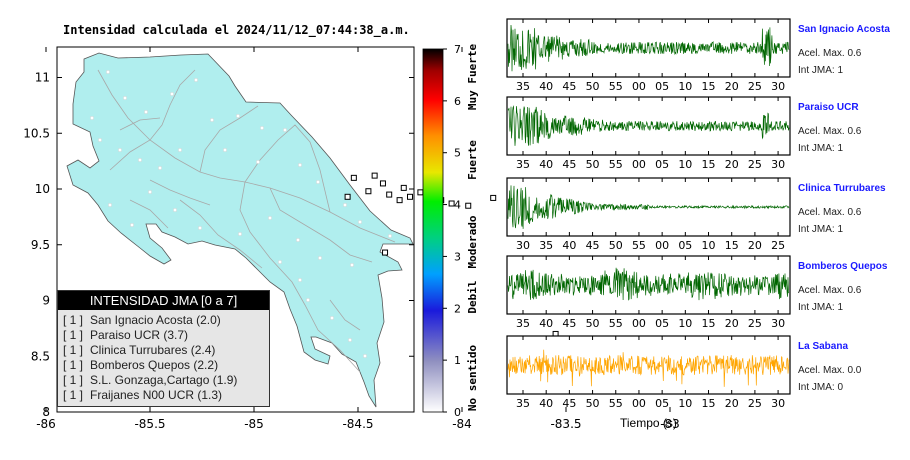 The image size is (910, 460). Describe the element at coordinates (42, 78) in the screenshot. I see `map-ytick-label: 11` at that location.